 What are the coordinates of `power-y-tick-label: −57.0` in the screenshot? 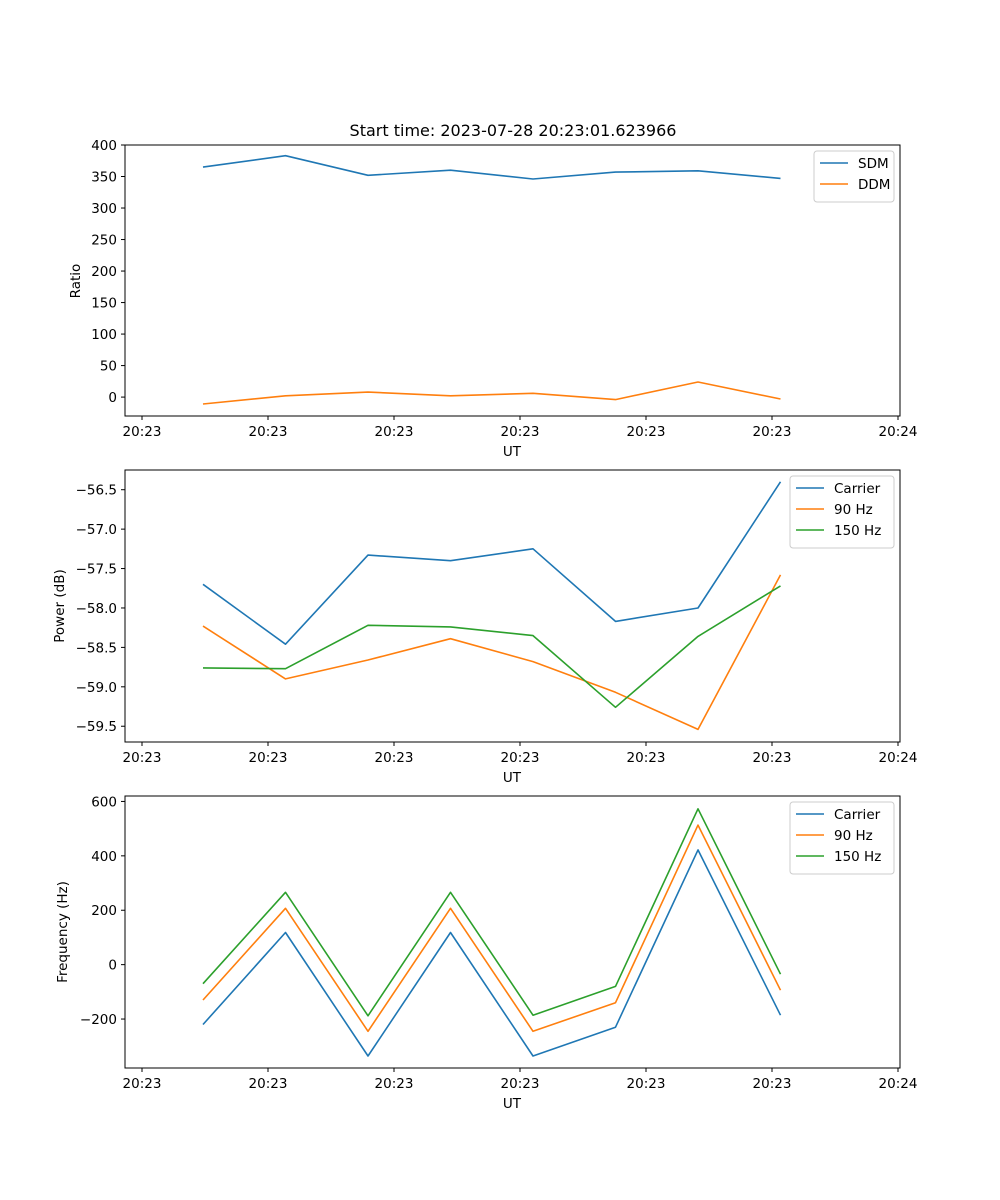 It's located at (96, 530).